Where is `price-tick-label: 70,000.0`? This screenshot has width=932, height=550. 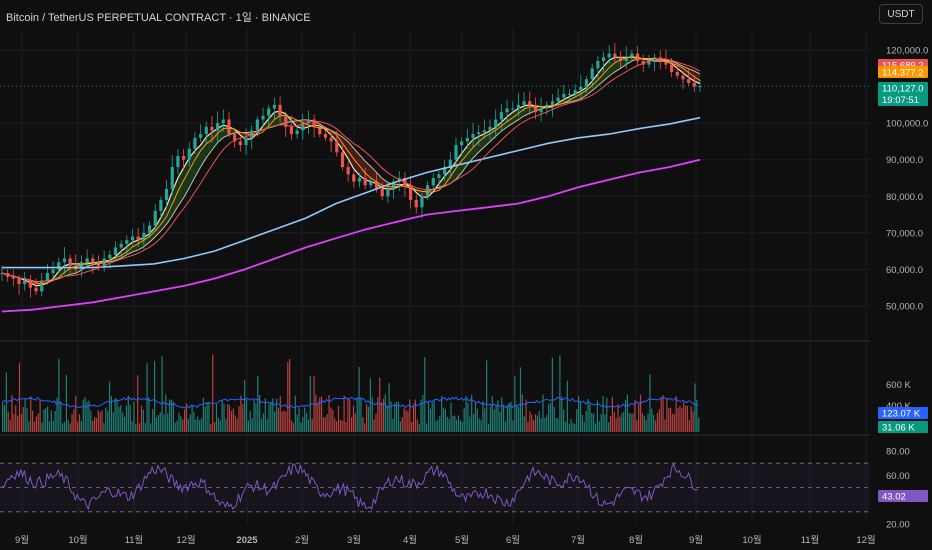 price-tick-label: 70,000.0 is located at coordinates (904, 233).